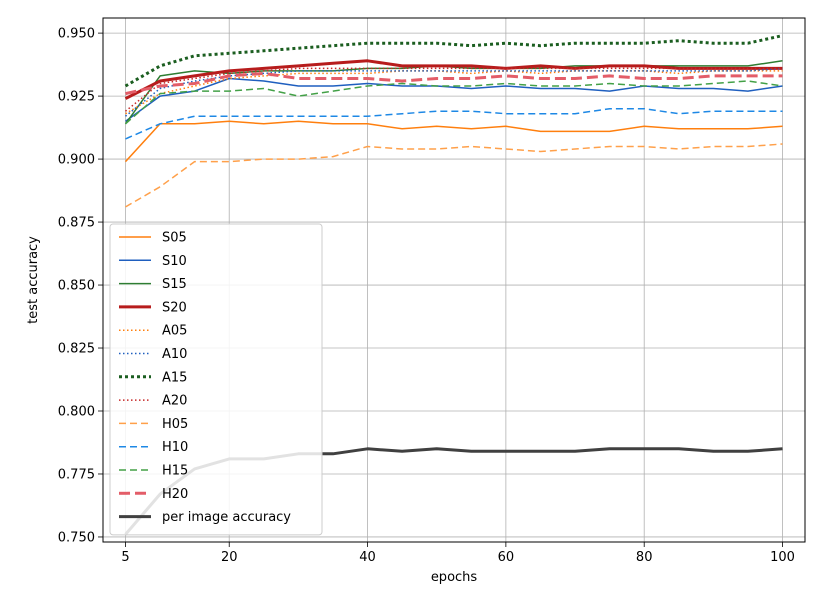 The height and width of the screenshot is (604, 831). Describe the element at coordinates (226, 517) in the screenshot. I see `legend-label: per image accuracy` at that location.